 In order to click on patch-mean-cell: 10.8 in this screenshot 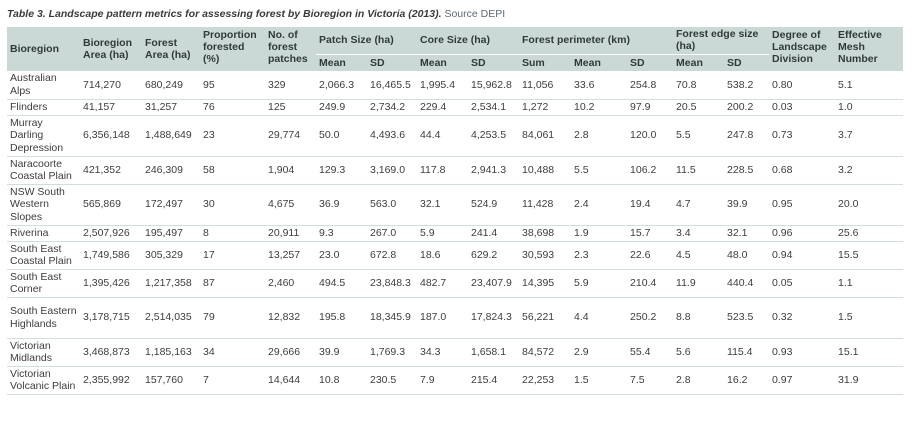, I will do `click(341, 380)`.